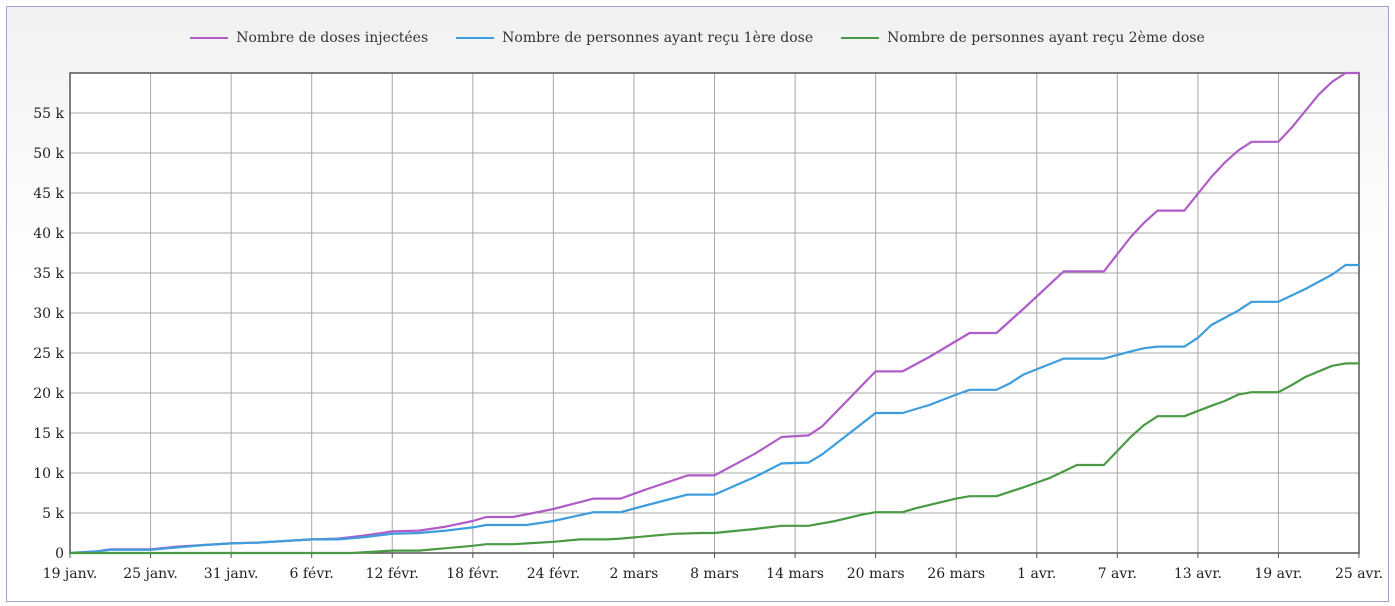 Image resolution: width=1395 pixels, height=606 pixels. Describe the element at coordinates (48, 434) in the screenshot. I see `y-tick-label: 15 k` at that location.